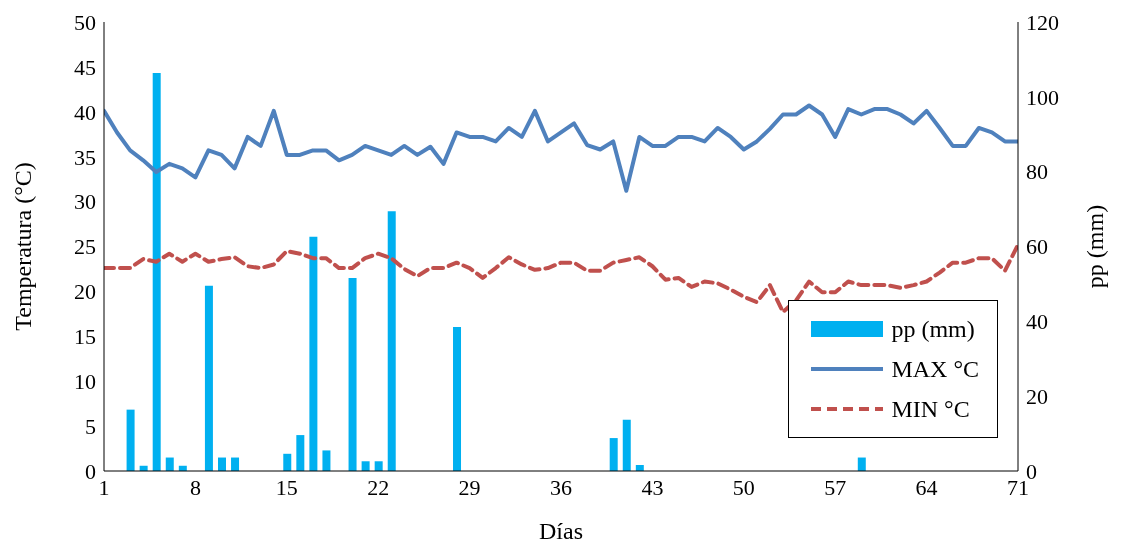  Describe the element at coordinates (561, 531) in the screenshot. I see `x-axis-title: Días` at that location.